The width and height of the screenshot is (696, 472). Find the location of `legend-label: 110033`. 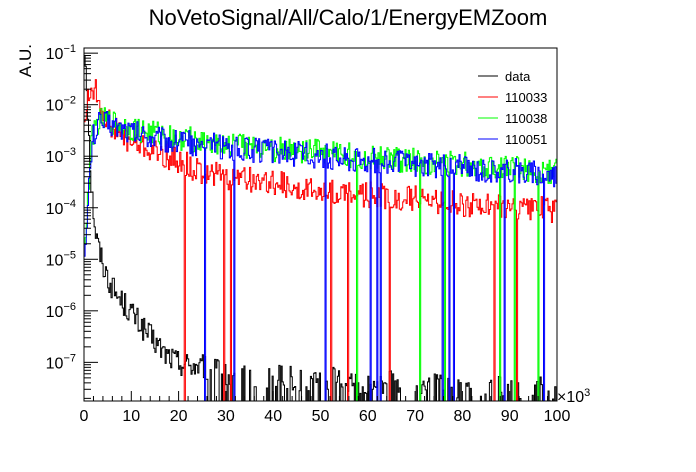

legend-label: 110033 is located at coordinates (526, 97).